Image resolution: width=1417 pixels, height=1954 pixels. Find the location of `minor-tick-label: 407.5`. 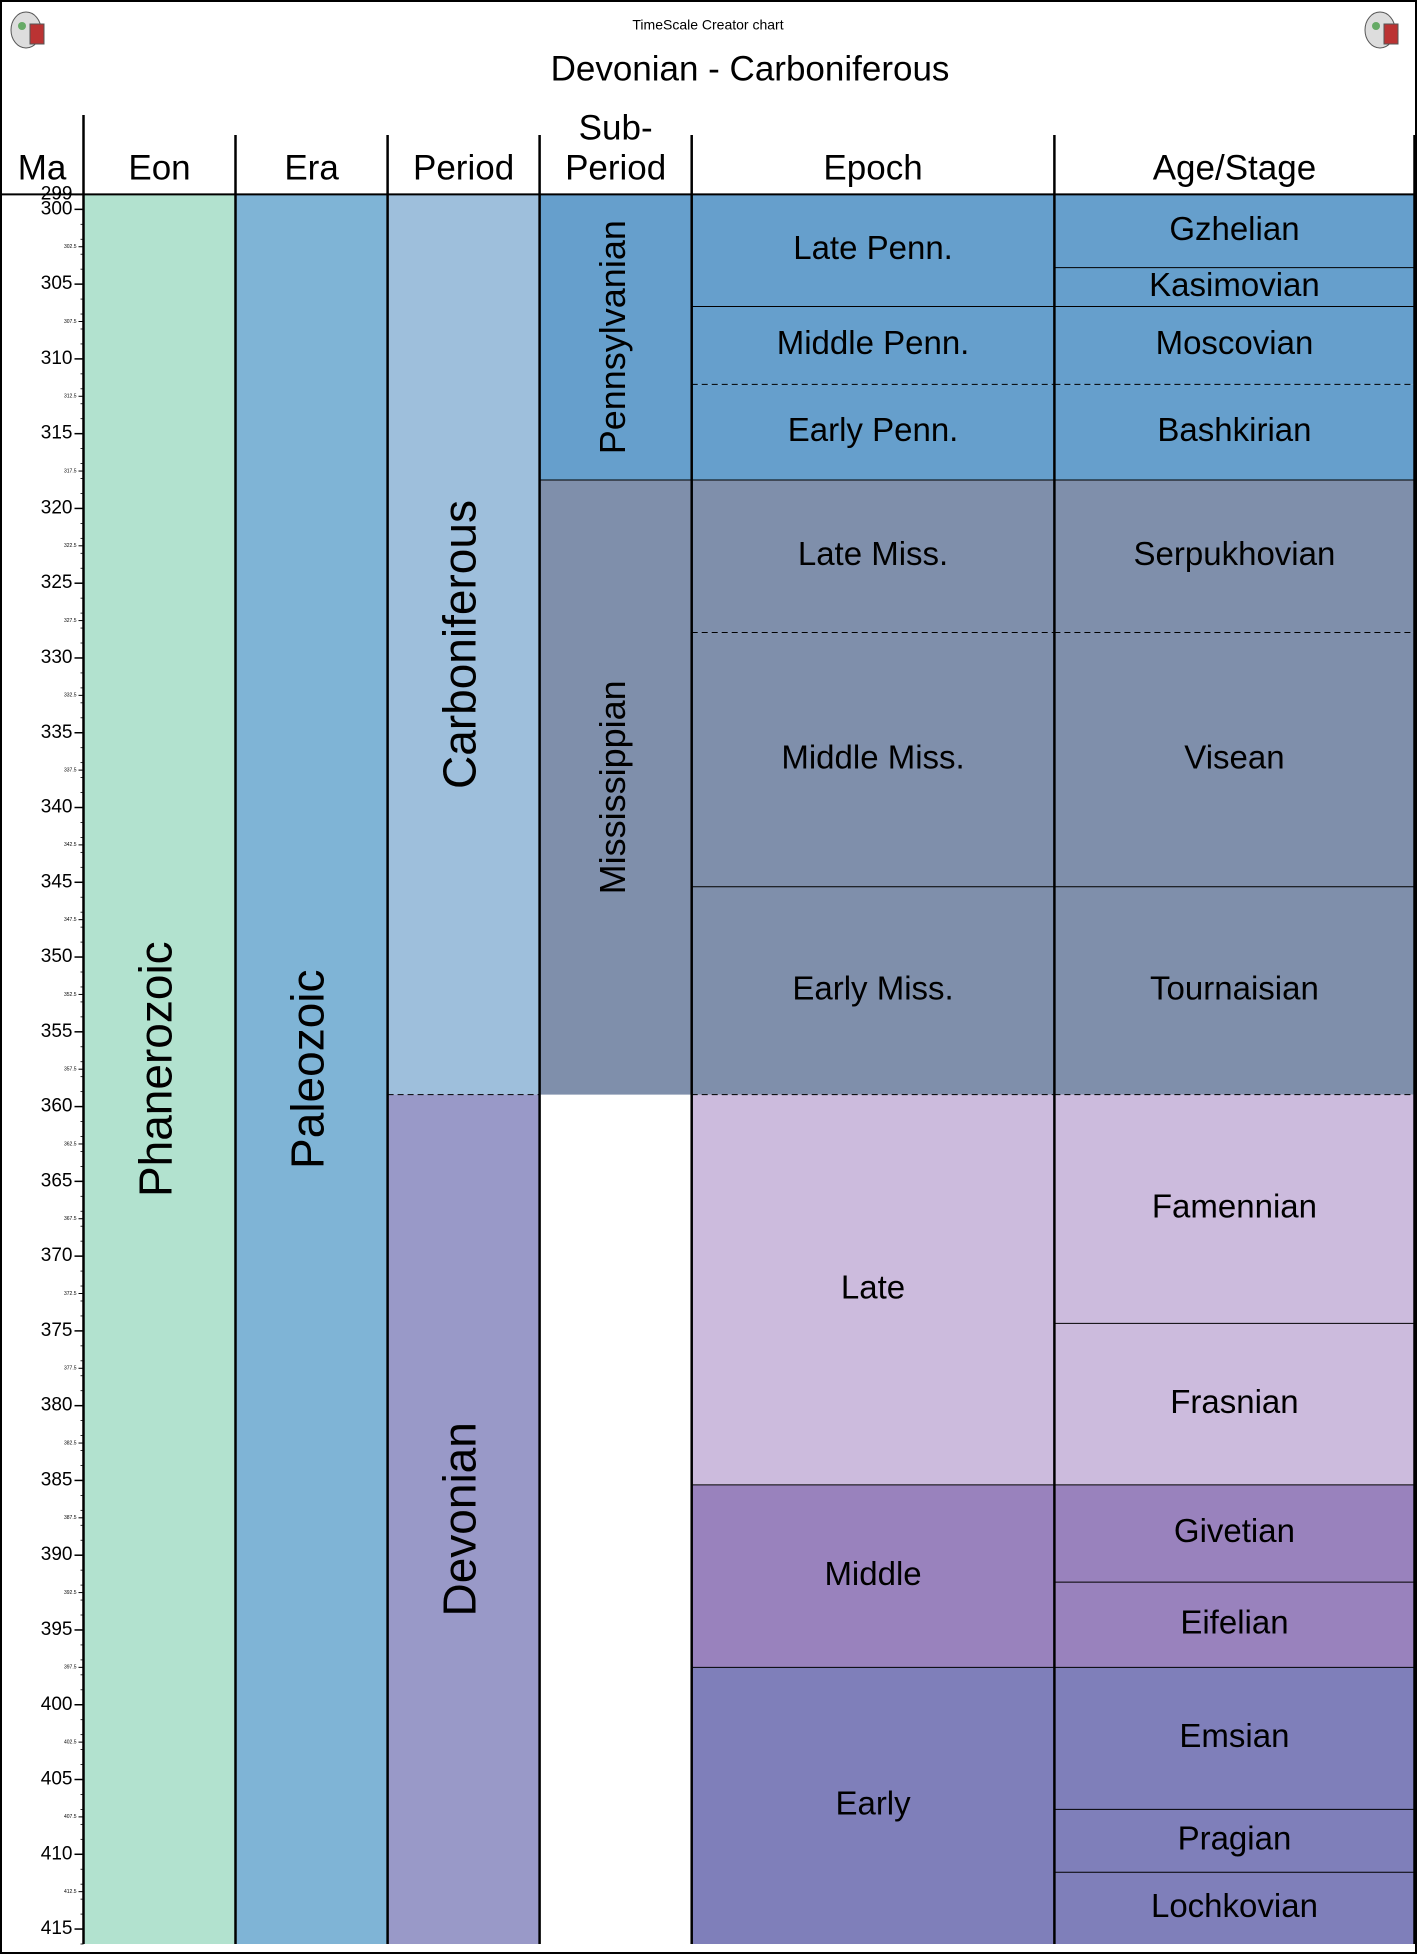

minor-tick-label: 407.5 is located at coordinates (70, 1817).